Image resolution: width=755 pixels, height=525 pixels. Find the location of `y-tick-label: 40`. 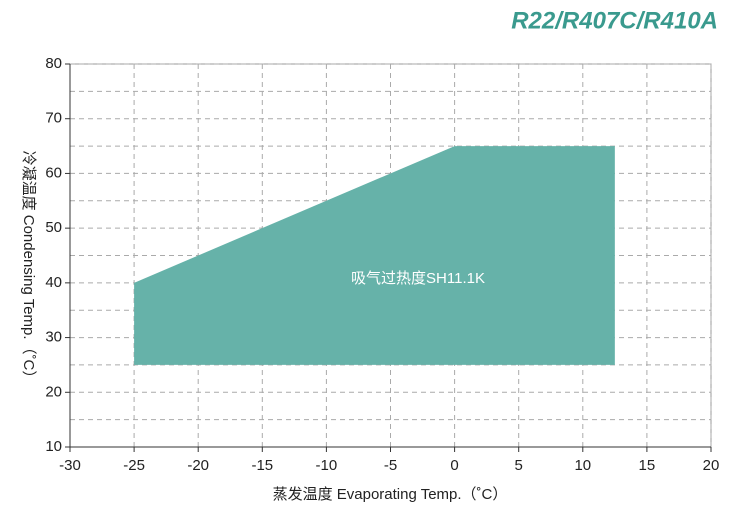

y-tick-label: 40 is located at coordinates (53, 282).